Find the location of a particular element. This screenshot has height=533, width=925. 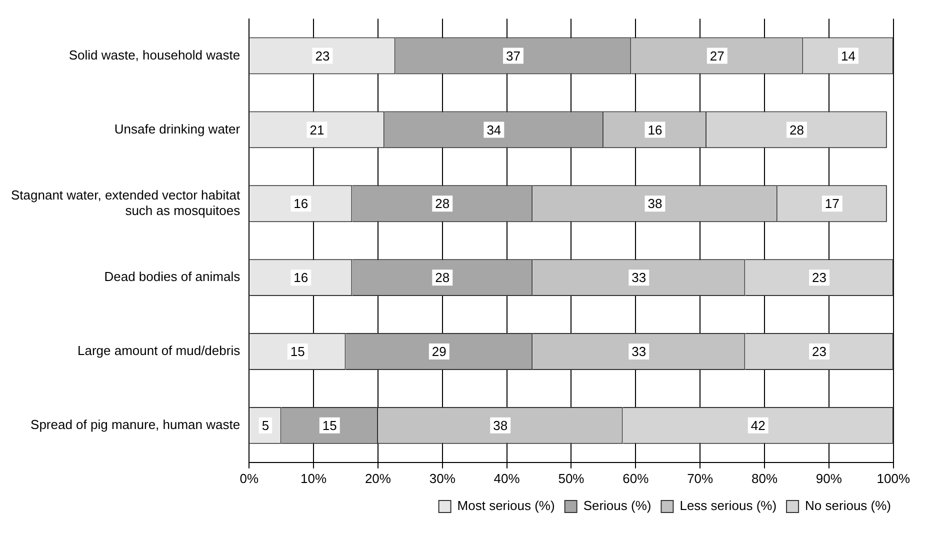

x-tick-label: 50% is located at coordinates (571, 478).